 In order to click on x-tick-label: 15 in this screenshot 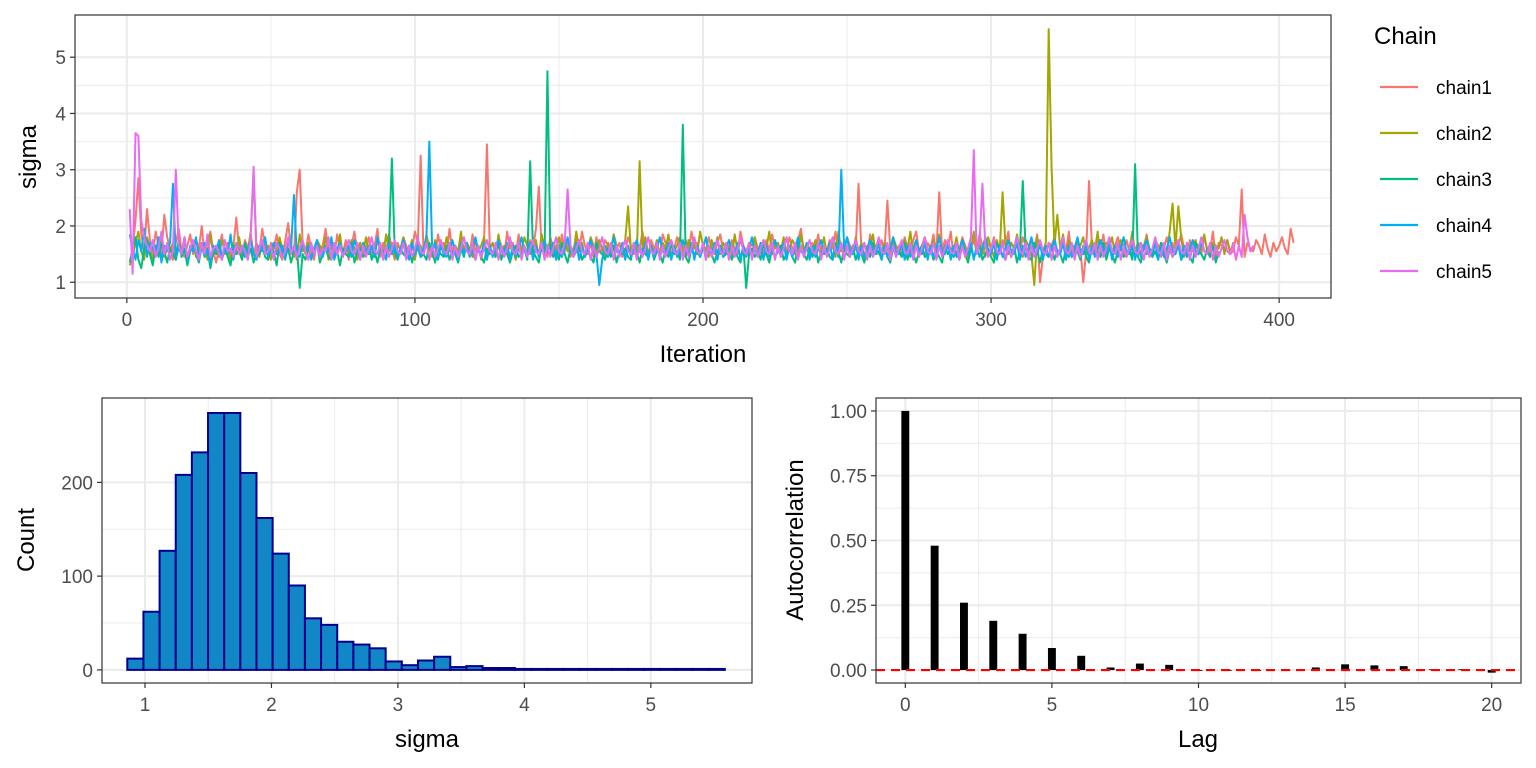, I will do `click(1345, 705)`.